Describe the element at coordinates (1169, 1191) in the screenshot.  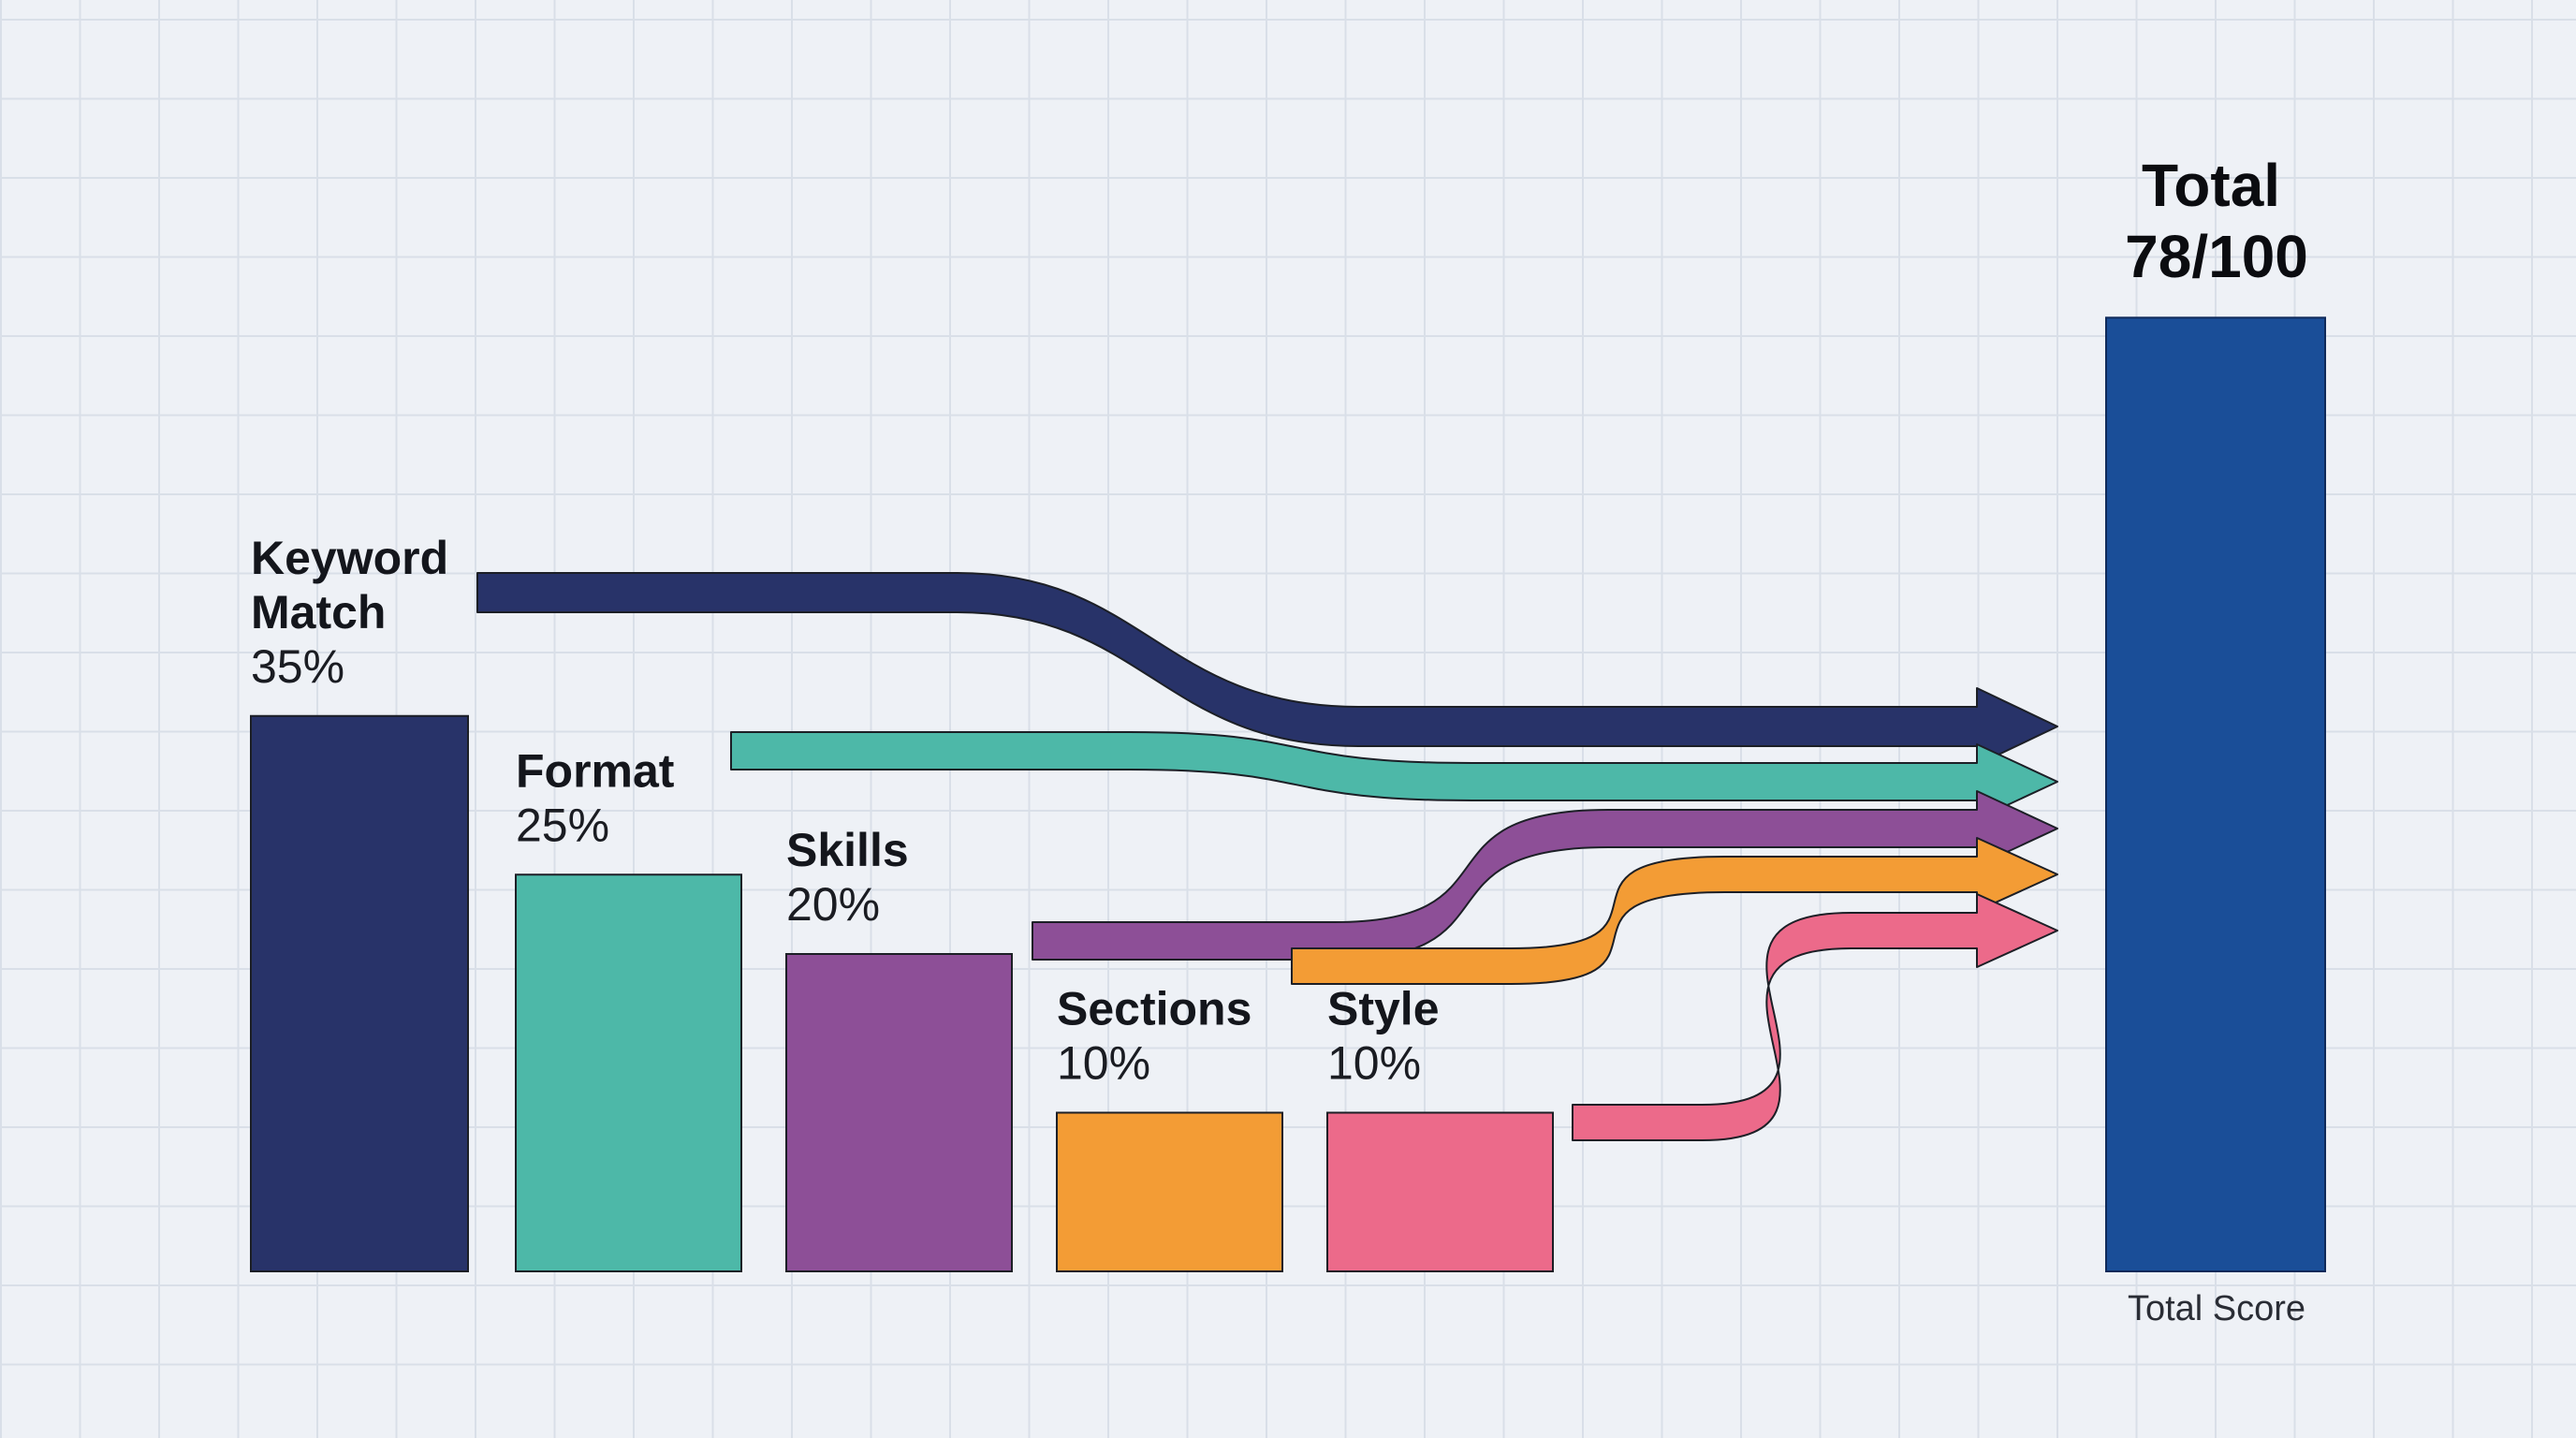
I see `bar-sections` at that location.